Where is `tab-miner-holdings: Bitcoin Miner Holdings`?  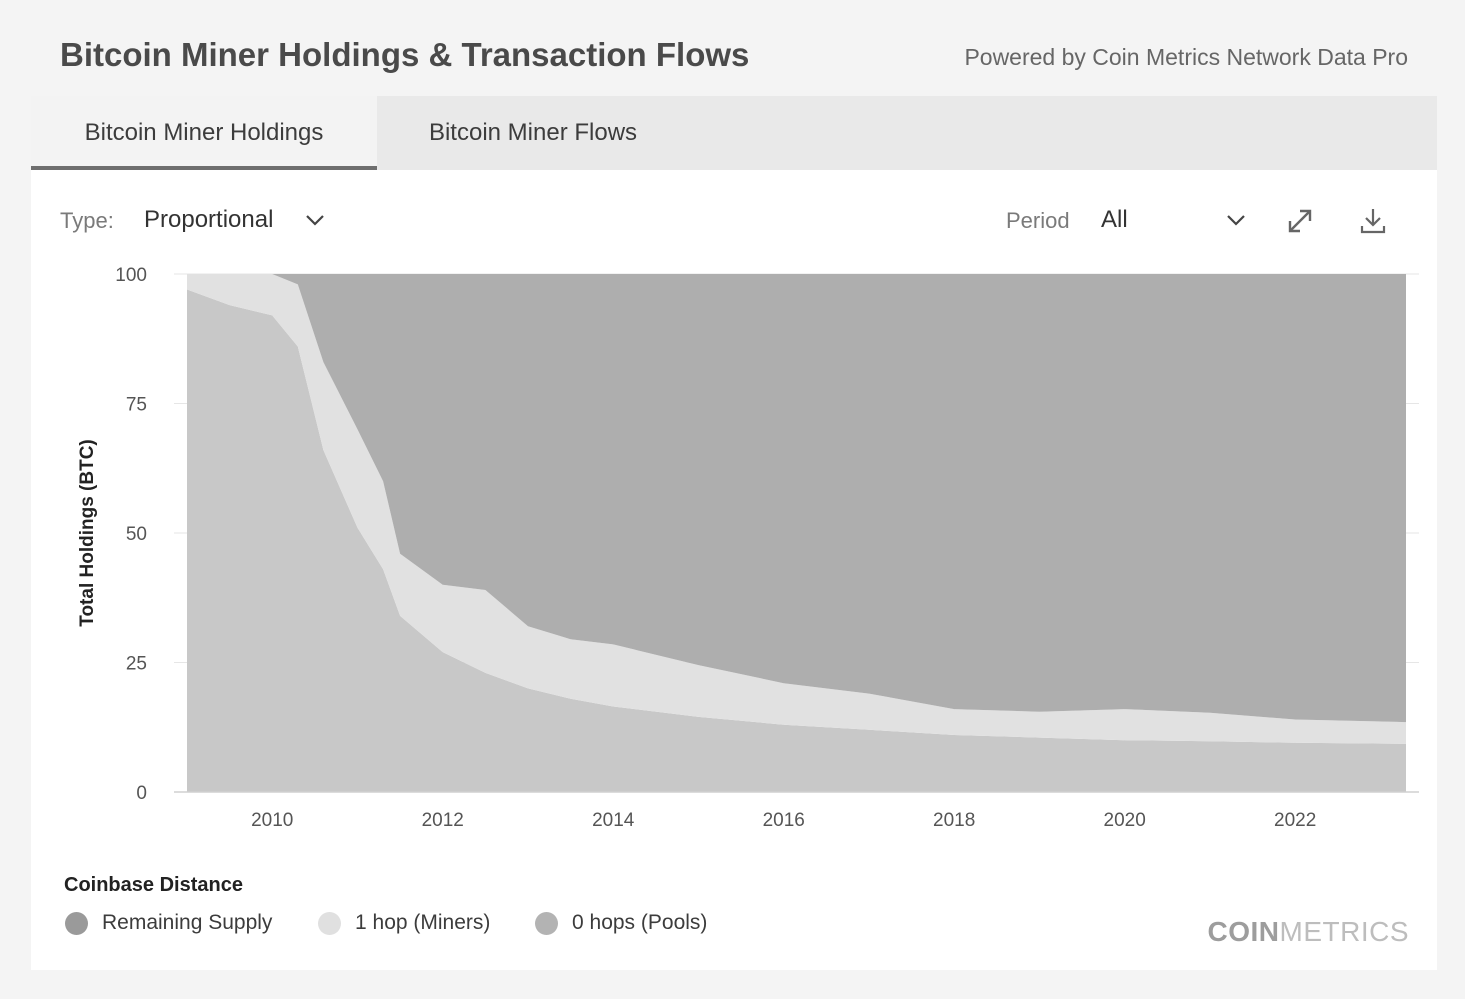 tab-miner-holdings: Bitcoin Miner Holdings is located at coordinates (204, 133).